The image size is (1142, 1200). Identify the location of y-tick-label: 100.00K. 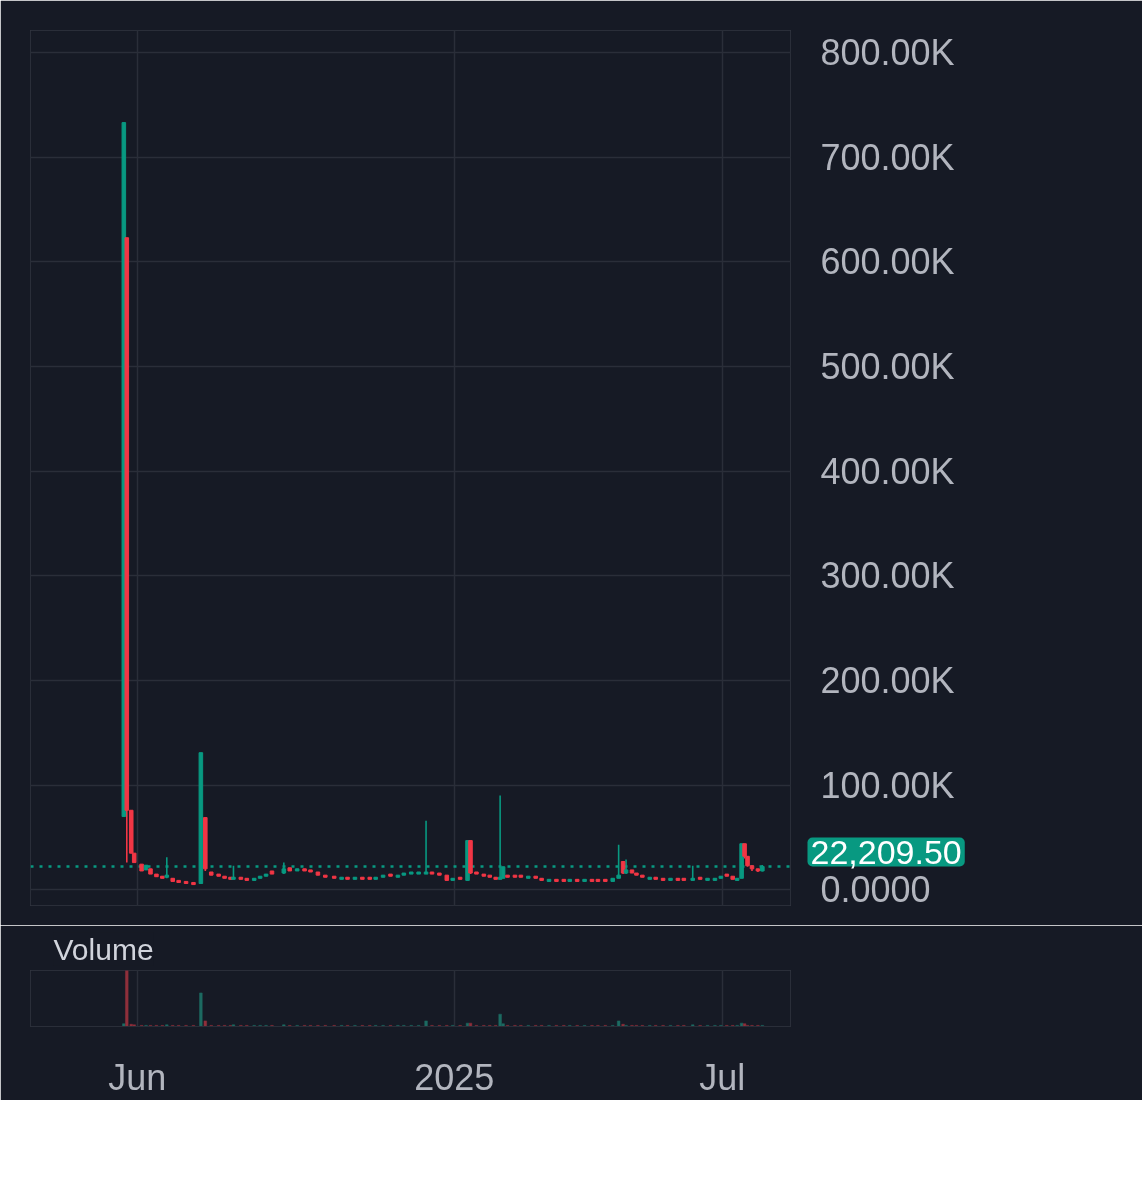
(887, 785).